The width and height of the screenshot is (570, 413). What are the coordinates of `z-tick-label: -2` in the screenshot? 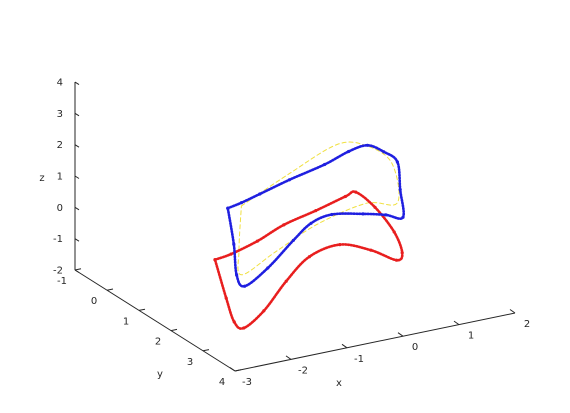 It's located at (58, 271).